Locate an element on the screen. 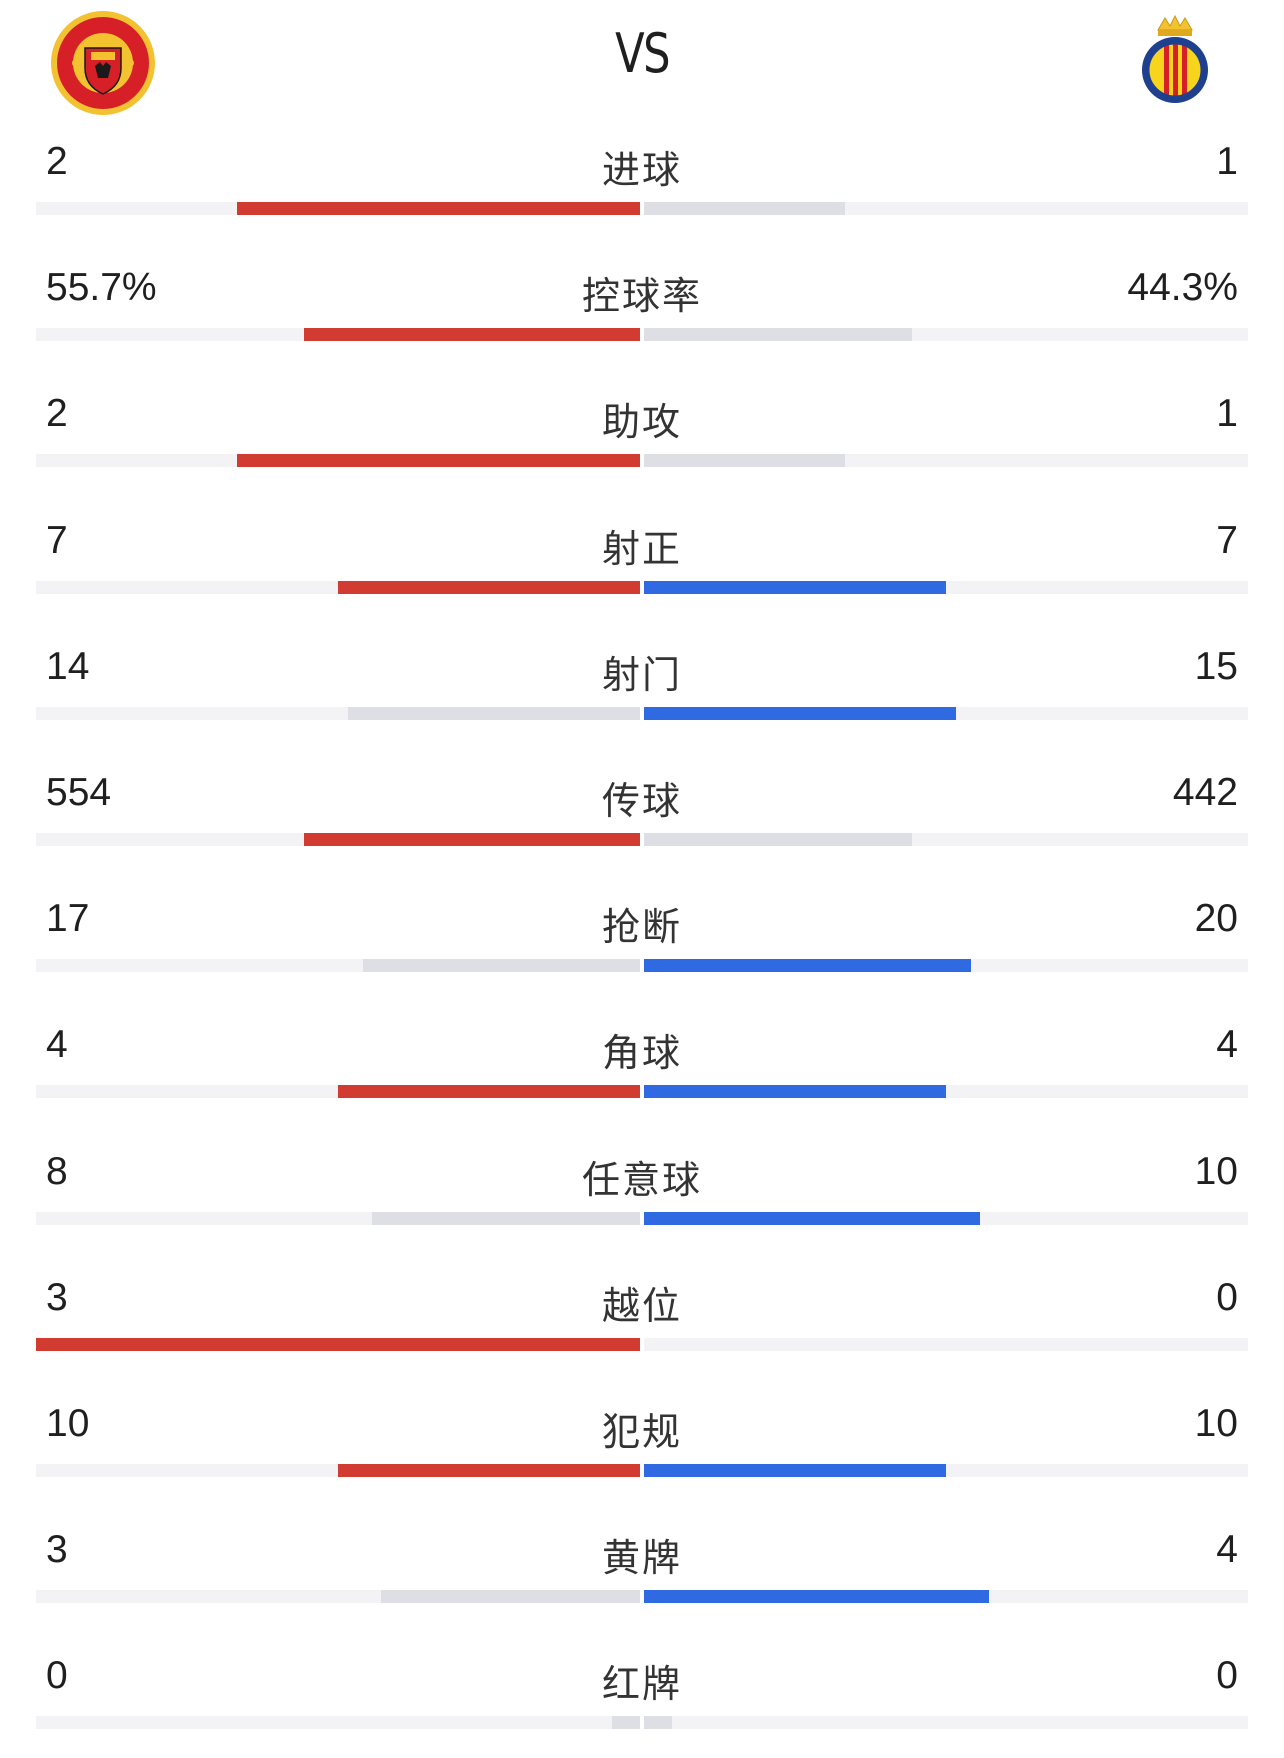 Image resolution: width=1284 pixels, height=1758 pixels. villarreal-crest-icon is located at coordinates (1175, 58).